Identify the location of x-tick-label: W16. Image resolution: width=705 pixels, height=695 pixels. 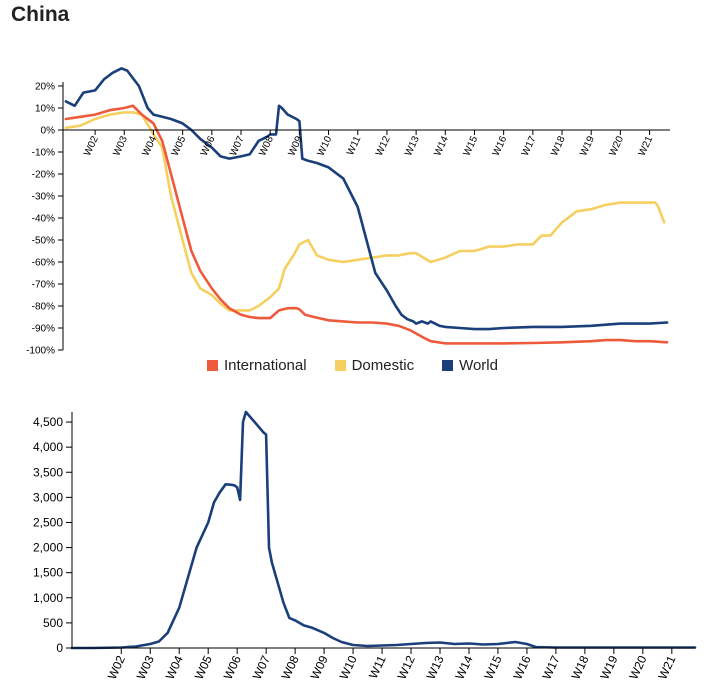
(522, 667).